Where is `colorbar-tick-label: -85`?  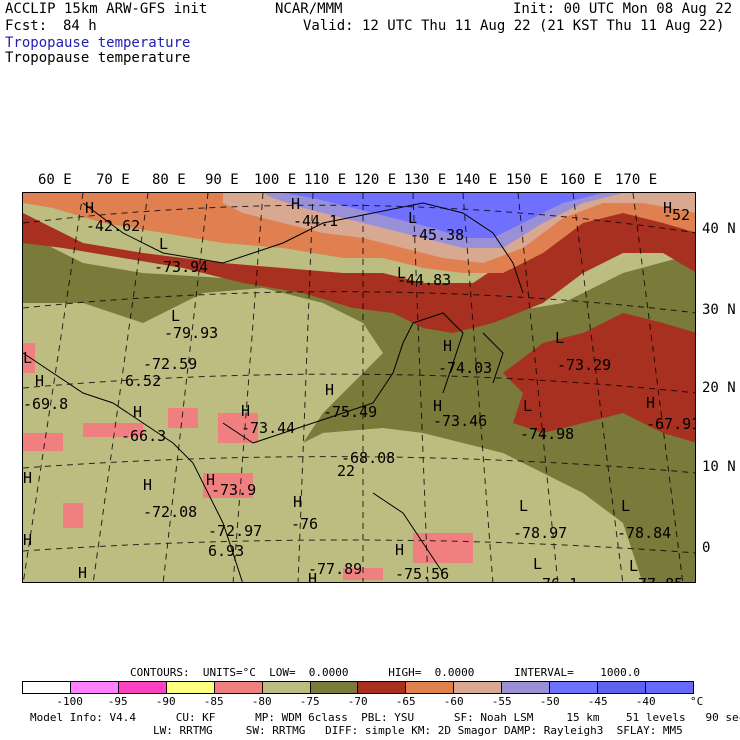 colorbar-tick-label: -85 is located at coordinates (213, 701).